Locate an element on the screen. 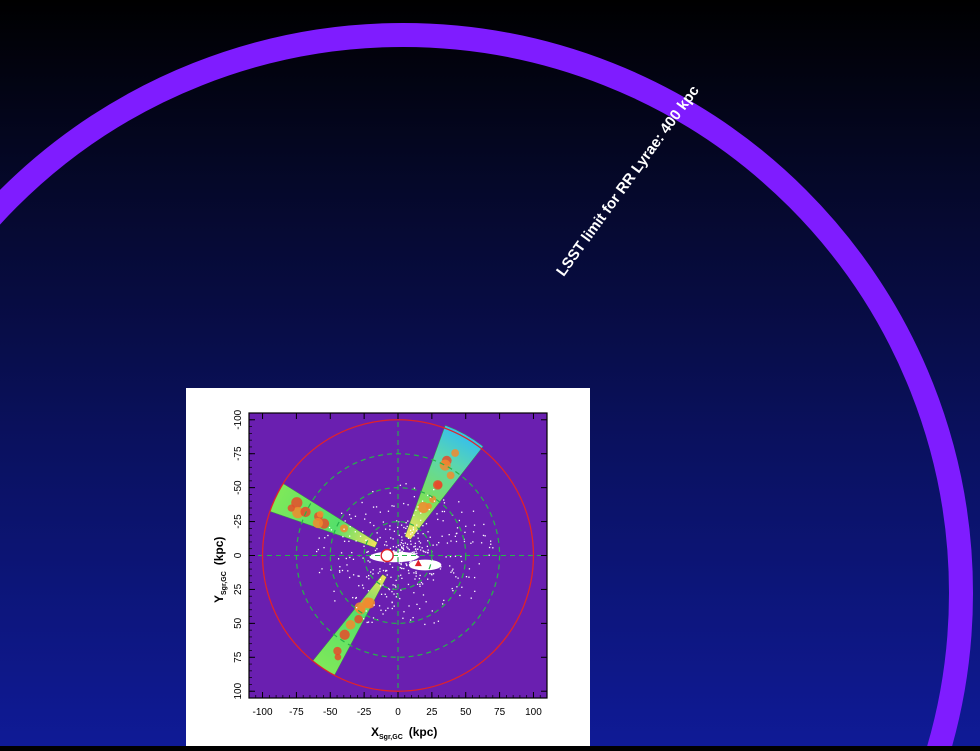  y-tick-label: 50 is located at coordinates (238, 623).